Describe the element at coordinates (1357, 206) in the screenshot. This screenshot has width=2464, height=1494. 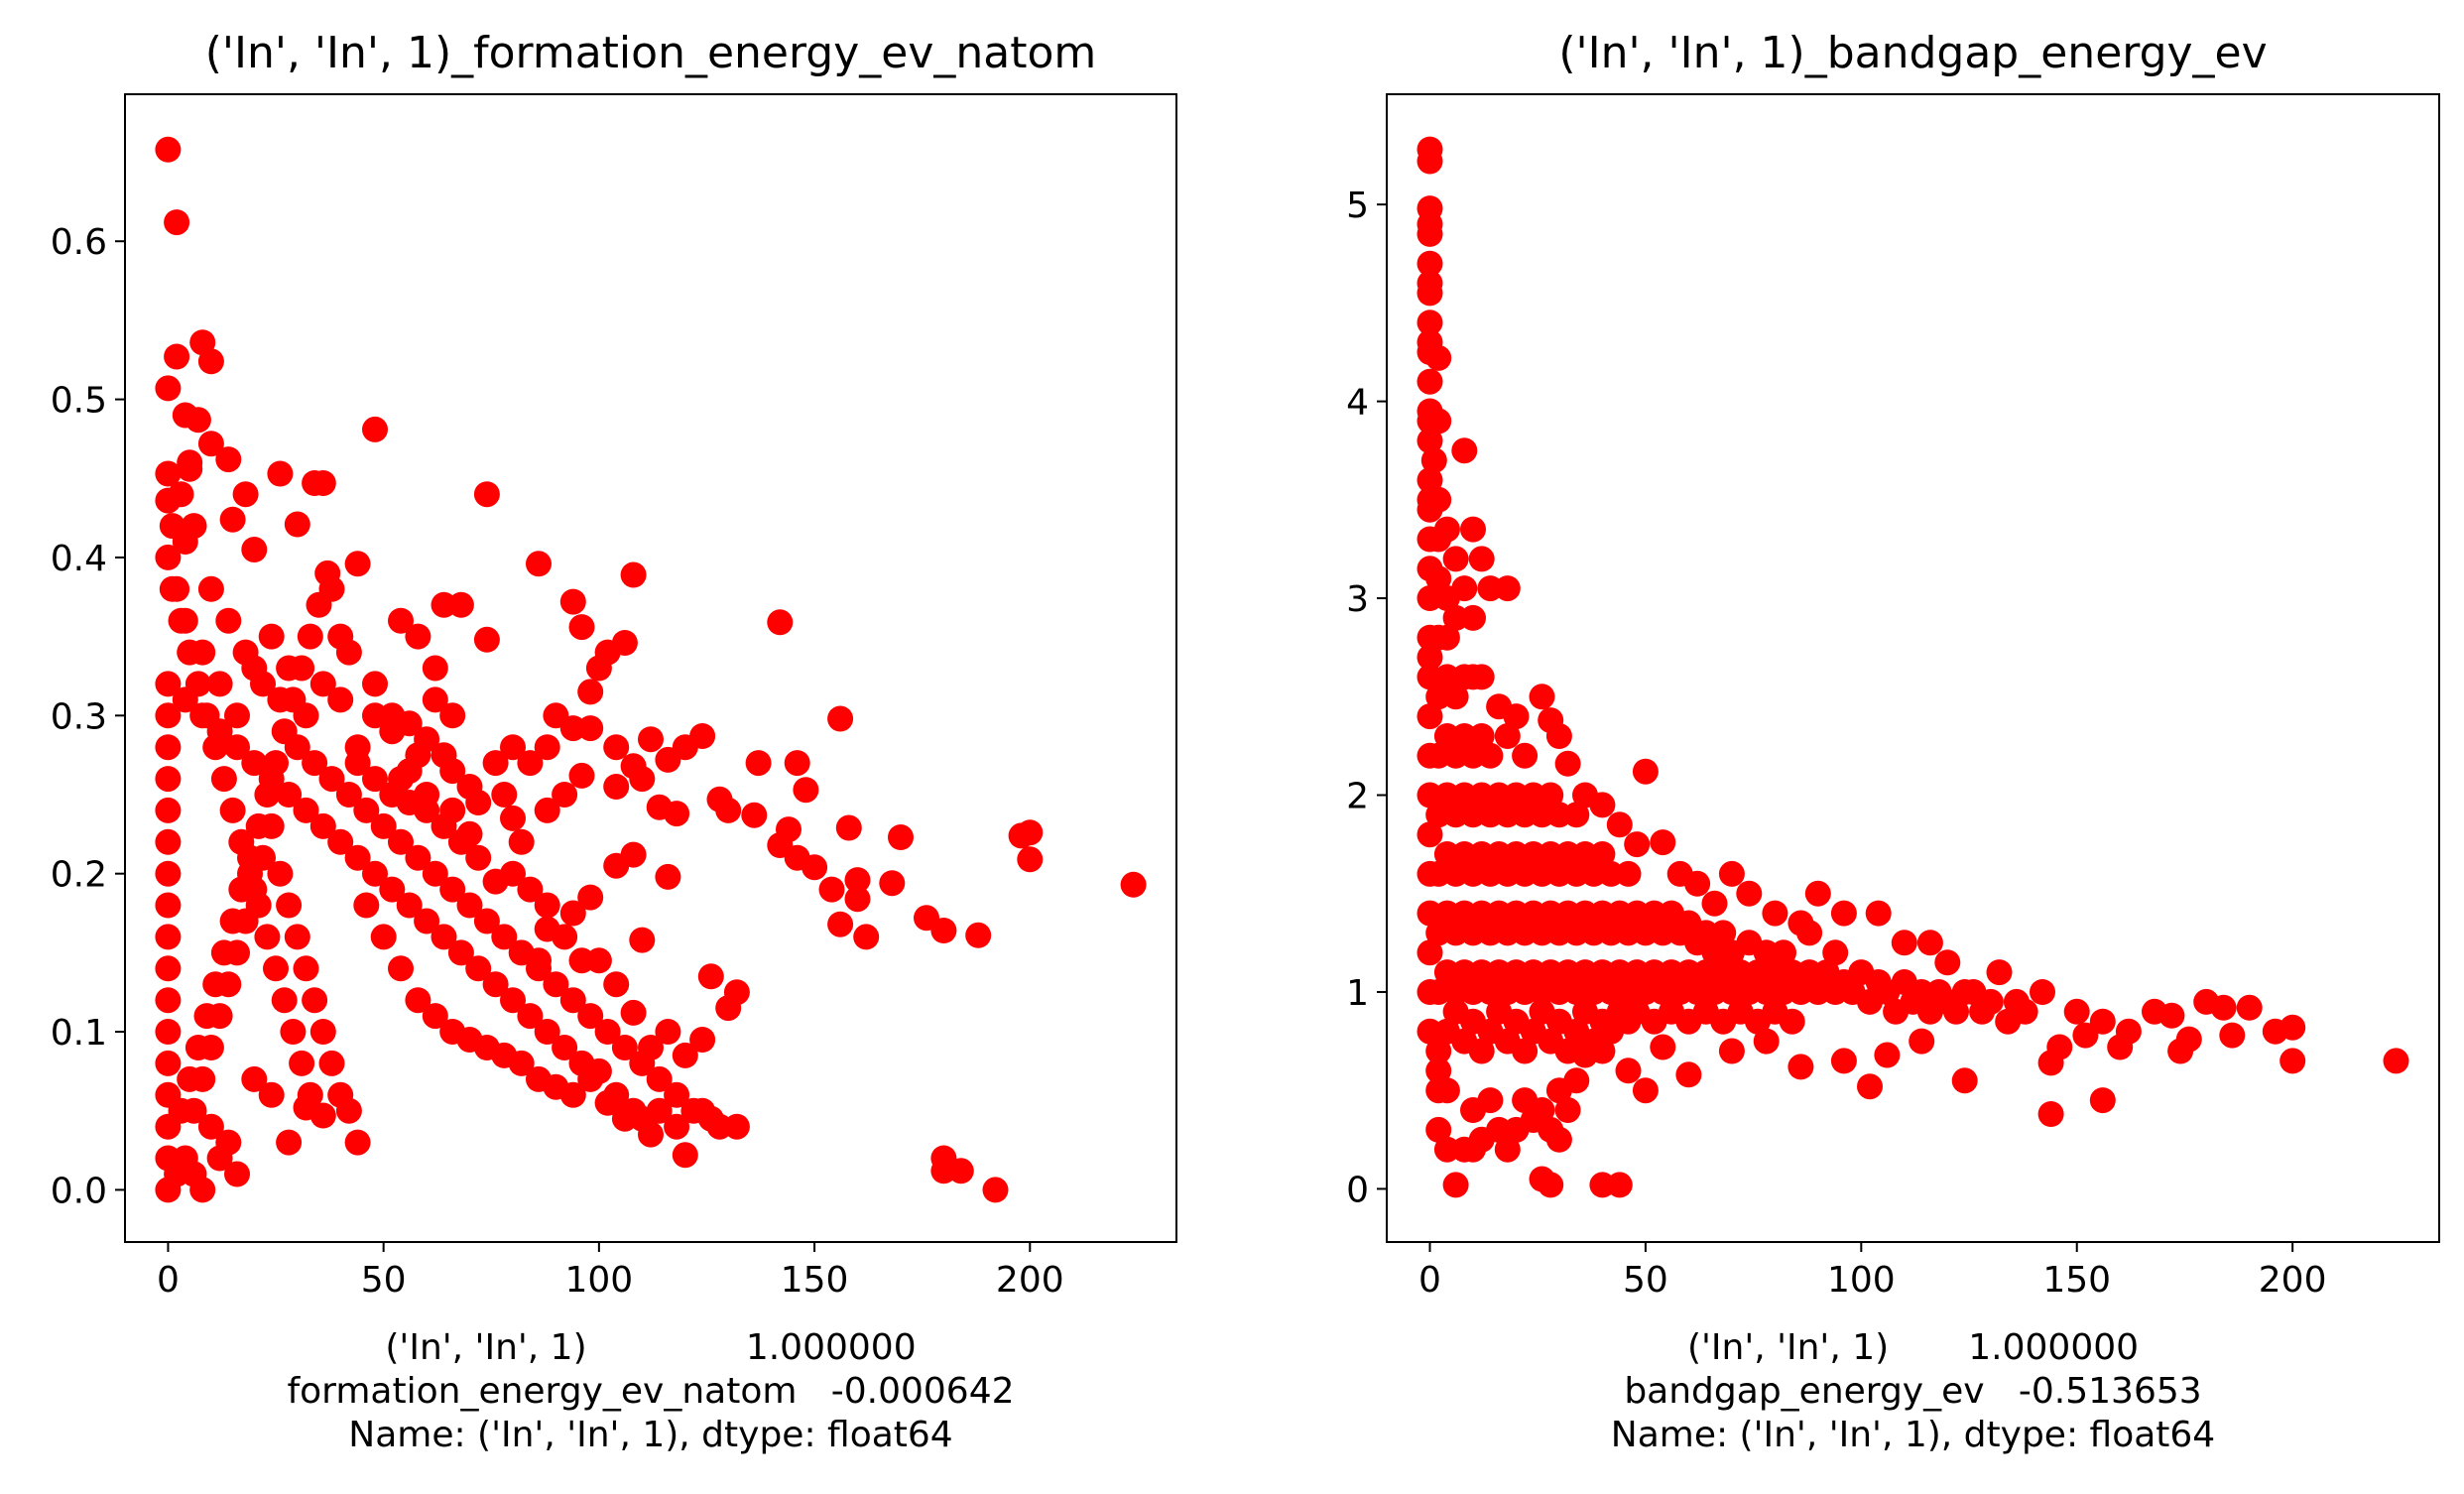
I see `y-tick-label: 5` at that location.